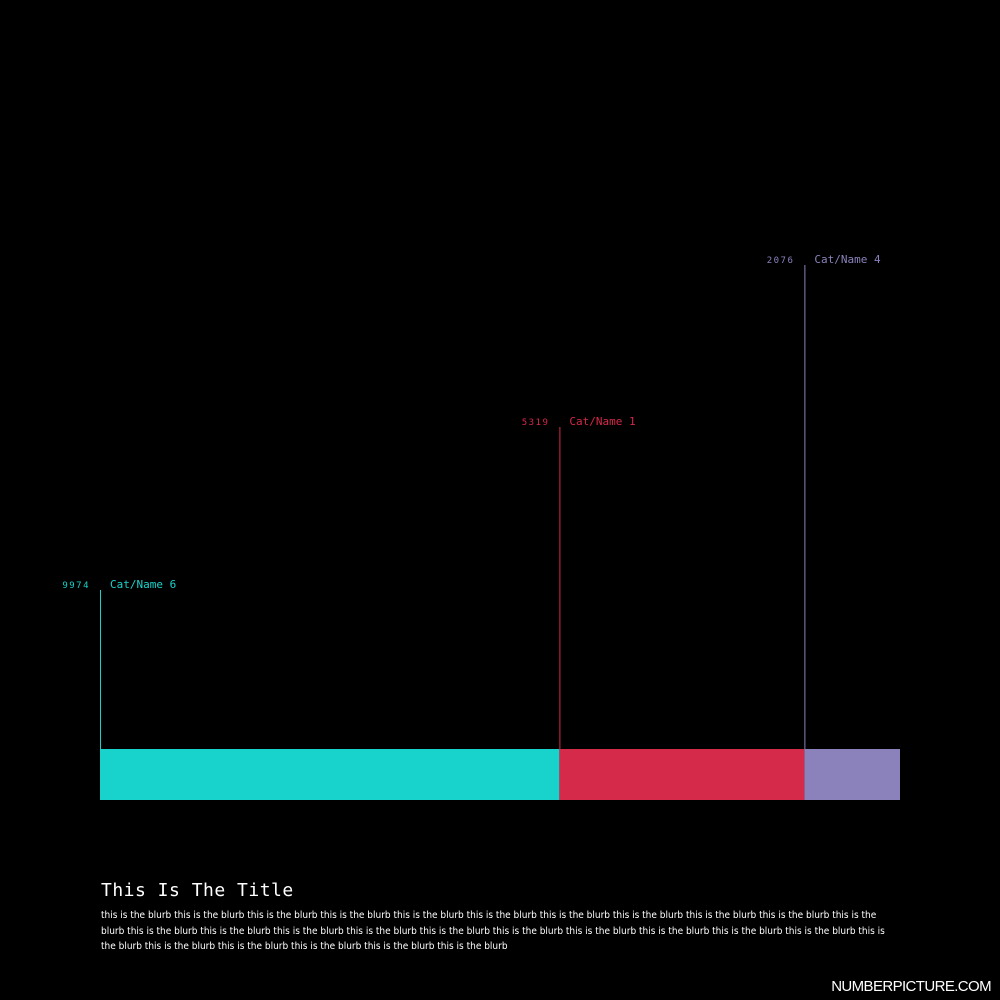 This screenshot has width=1000, height=1000. What do you see at coordinates (911, 986) in the screenshot?
I see `brand-watermark: NUMBERPICTURE.COM` at bounding box center [911, 986].